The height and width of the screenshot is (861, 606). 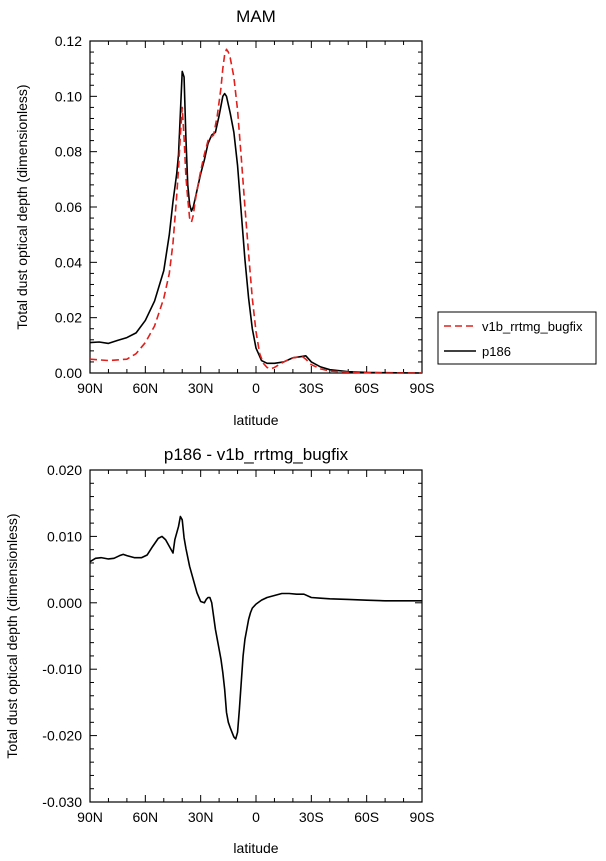 What do you see at coordinates (22, 206) in the screenshot?
I see `top-chart-ylabel: Total dust optical depth (dimensionless)` at bounding box center [22, 206].